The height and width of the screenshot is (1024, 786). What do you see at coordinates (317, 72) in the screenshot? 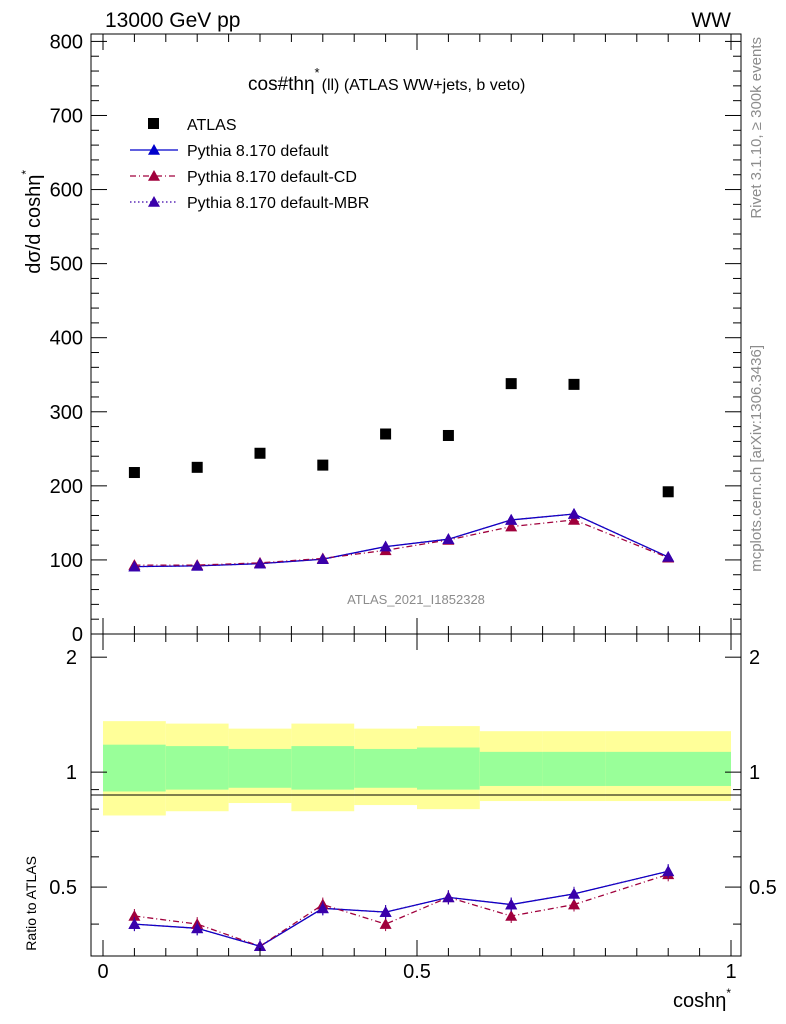
I see `chart-title-sup: *` at bounding box center [317, 72].